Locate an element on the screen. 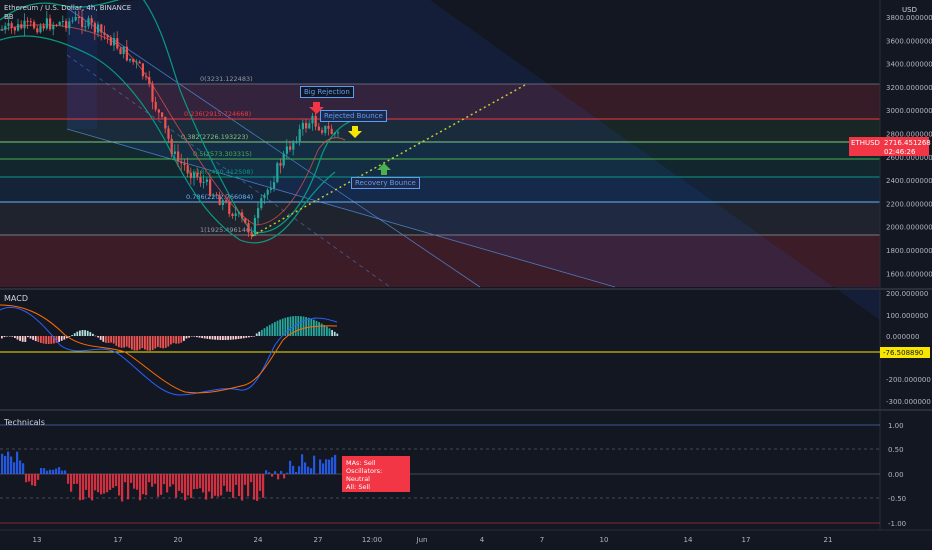  technicals-tick-label: 0.00 is located at coordinates (896, 475).